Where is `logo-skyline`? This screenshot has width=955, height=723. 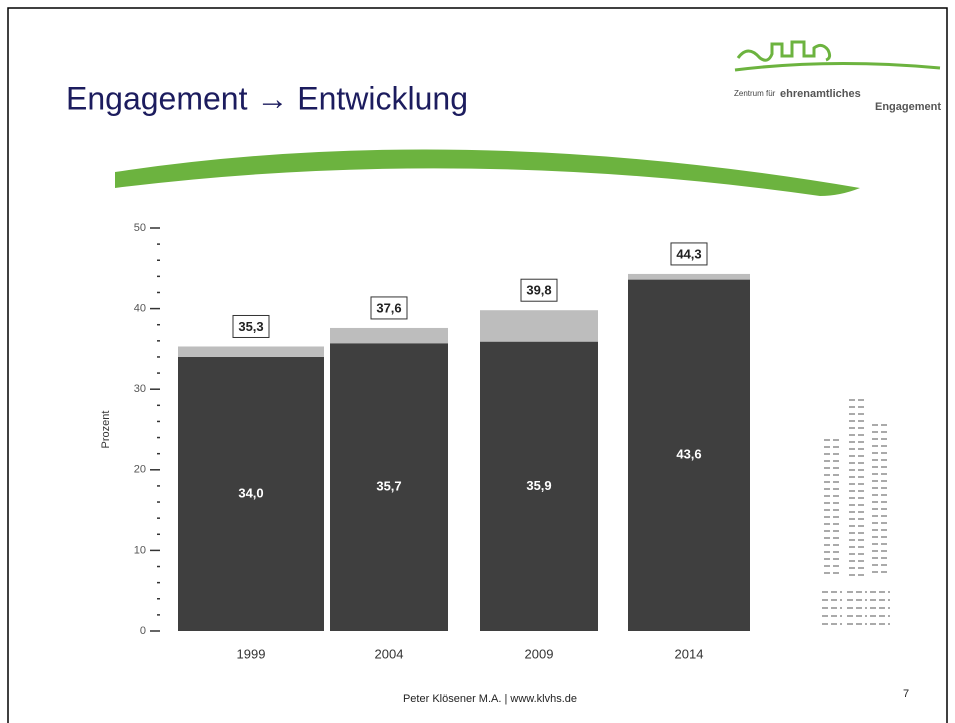 logo-skyline is located at coordinates (784, 51).